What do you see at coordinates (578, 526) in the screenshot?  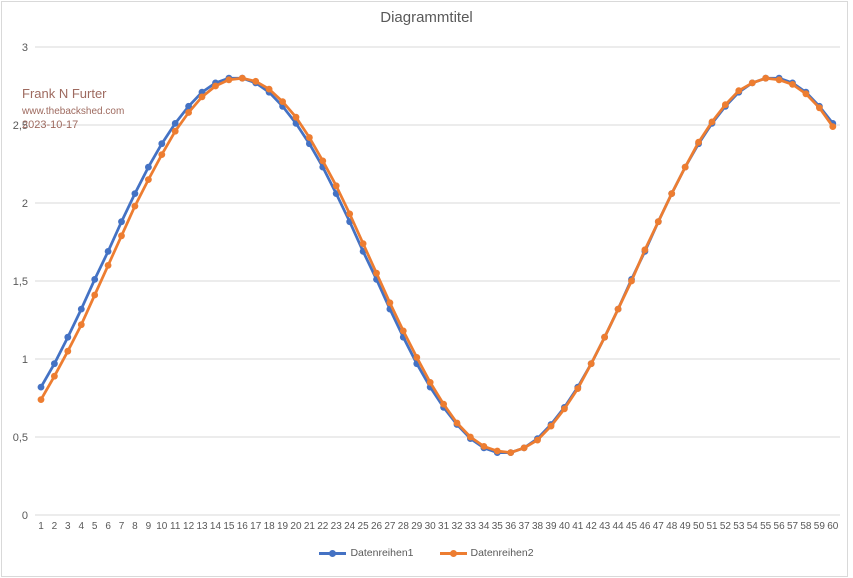 I see `x-tick-label: 41` at bounding box center [578, 526].